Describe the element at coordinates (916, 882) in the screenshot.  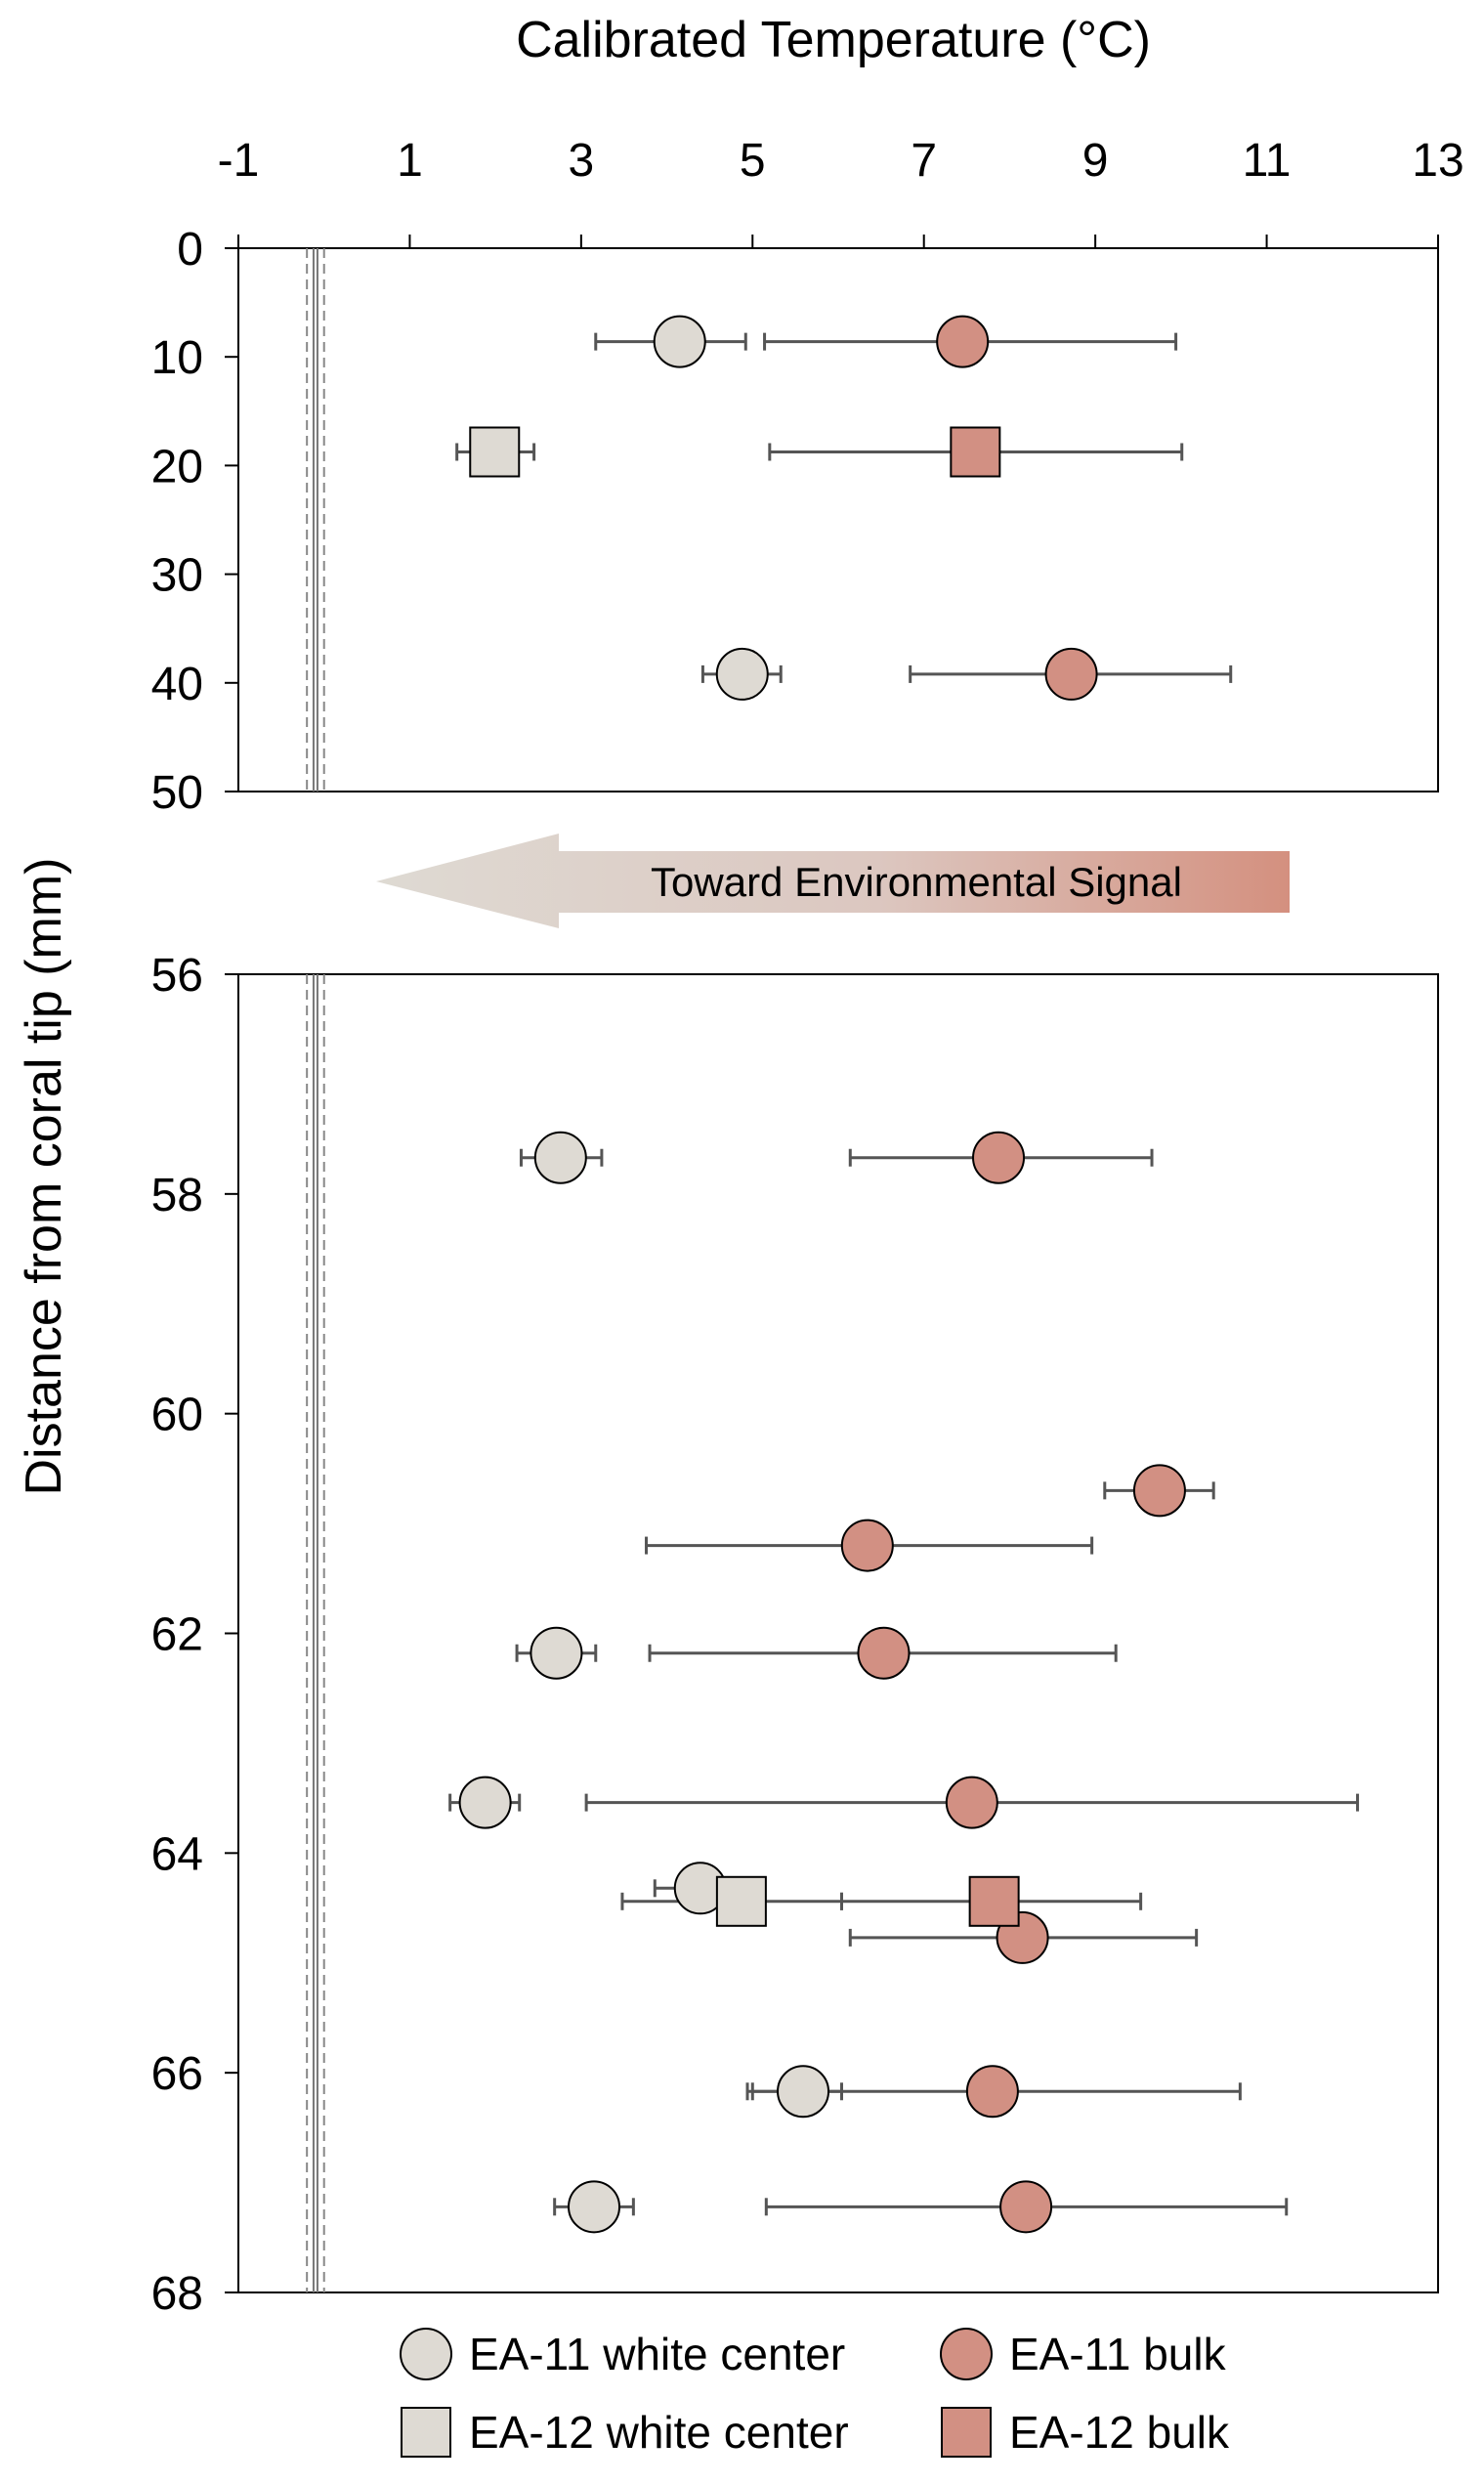
I see `arrow-label: Toward Environmental Signal` at that location.